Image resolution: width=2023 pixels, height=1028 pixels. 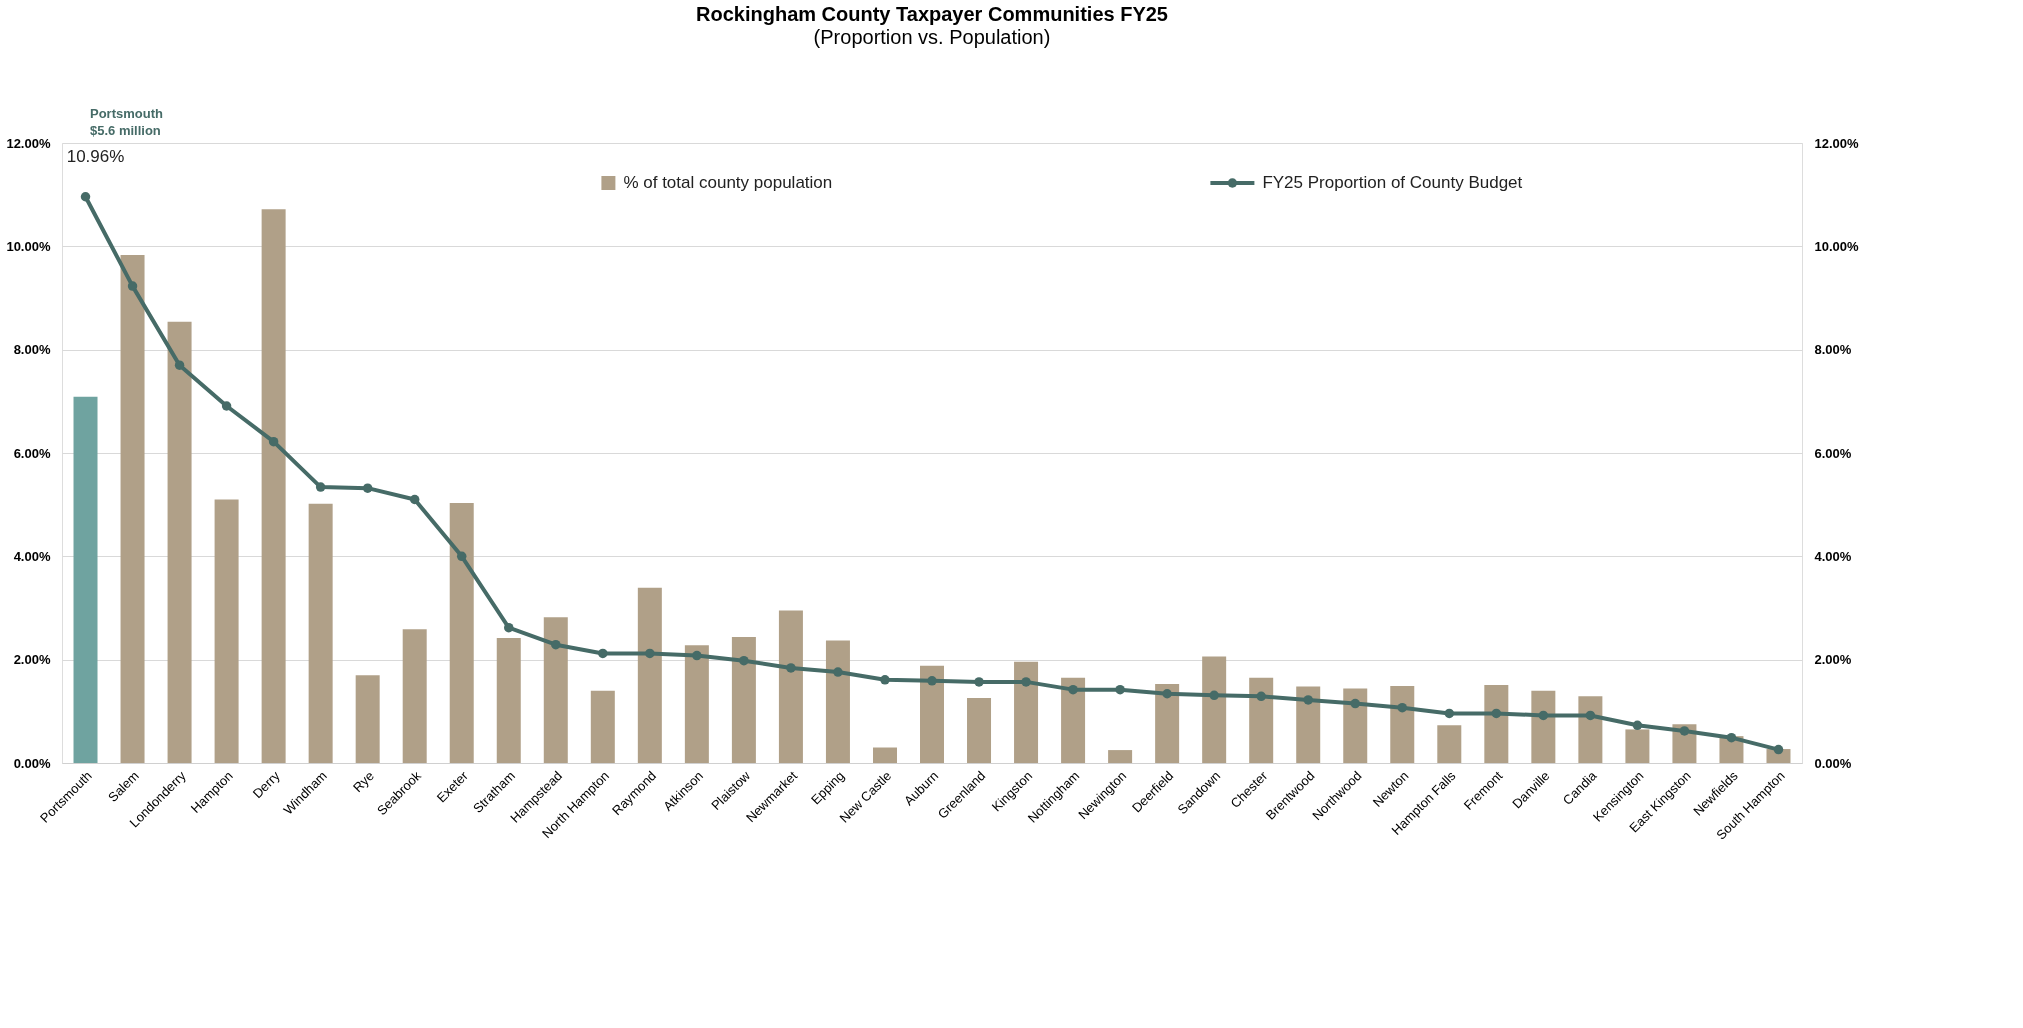 What do you see at coordinates (32, 763) in the screenshot?
I see `y-tick-label: 0.00%` at bounding box center [32, 763].